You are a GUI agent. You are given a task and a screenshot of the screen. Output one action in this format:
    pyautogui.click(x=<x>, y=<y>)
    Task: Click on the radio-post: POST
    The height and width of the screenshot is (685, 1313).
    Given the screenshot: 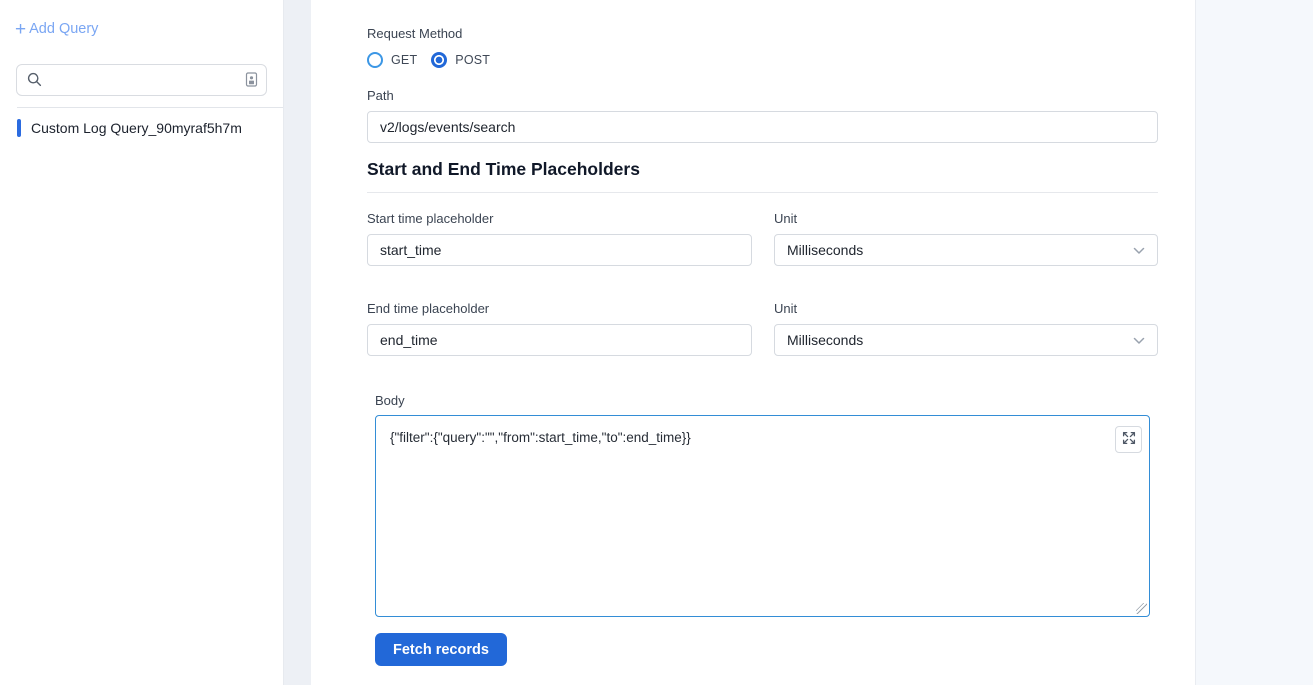 What is the action you would take?
    pyautogui.click(x=460, y=60)
    